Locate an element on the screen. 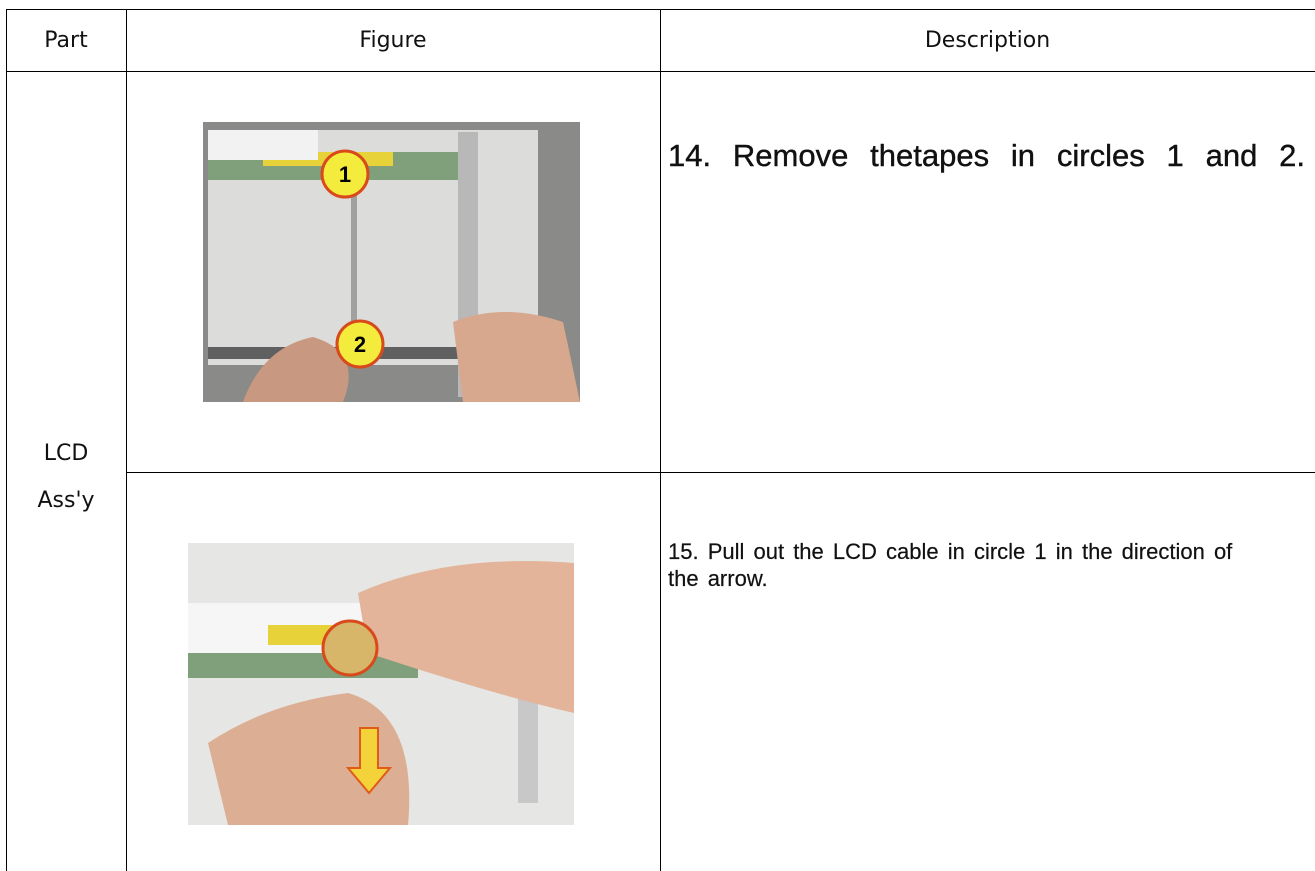 The image size is (1315, 871). header-cell: Part is located at coordinates (66, 40).